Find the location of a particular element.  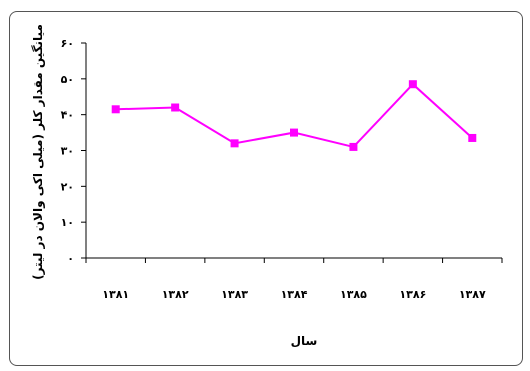

y-tick-label: ۳۰ is located at coordinates (67, 151).